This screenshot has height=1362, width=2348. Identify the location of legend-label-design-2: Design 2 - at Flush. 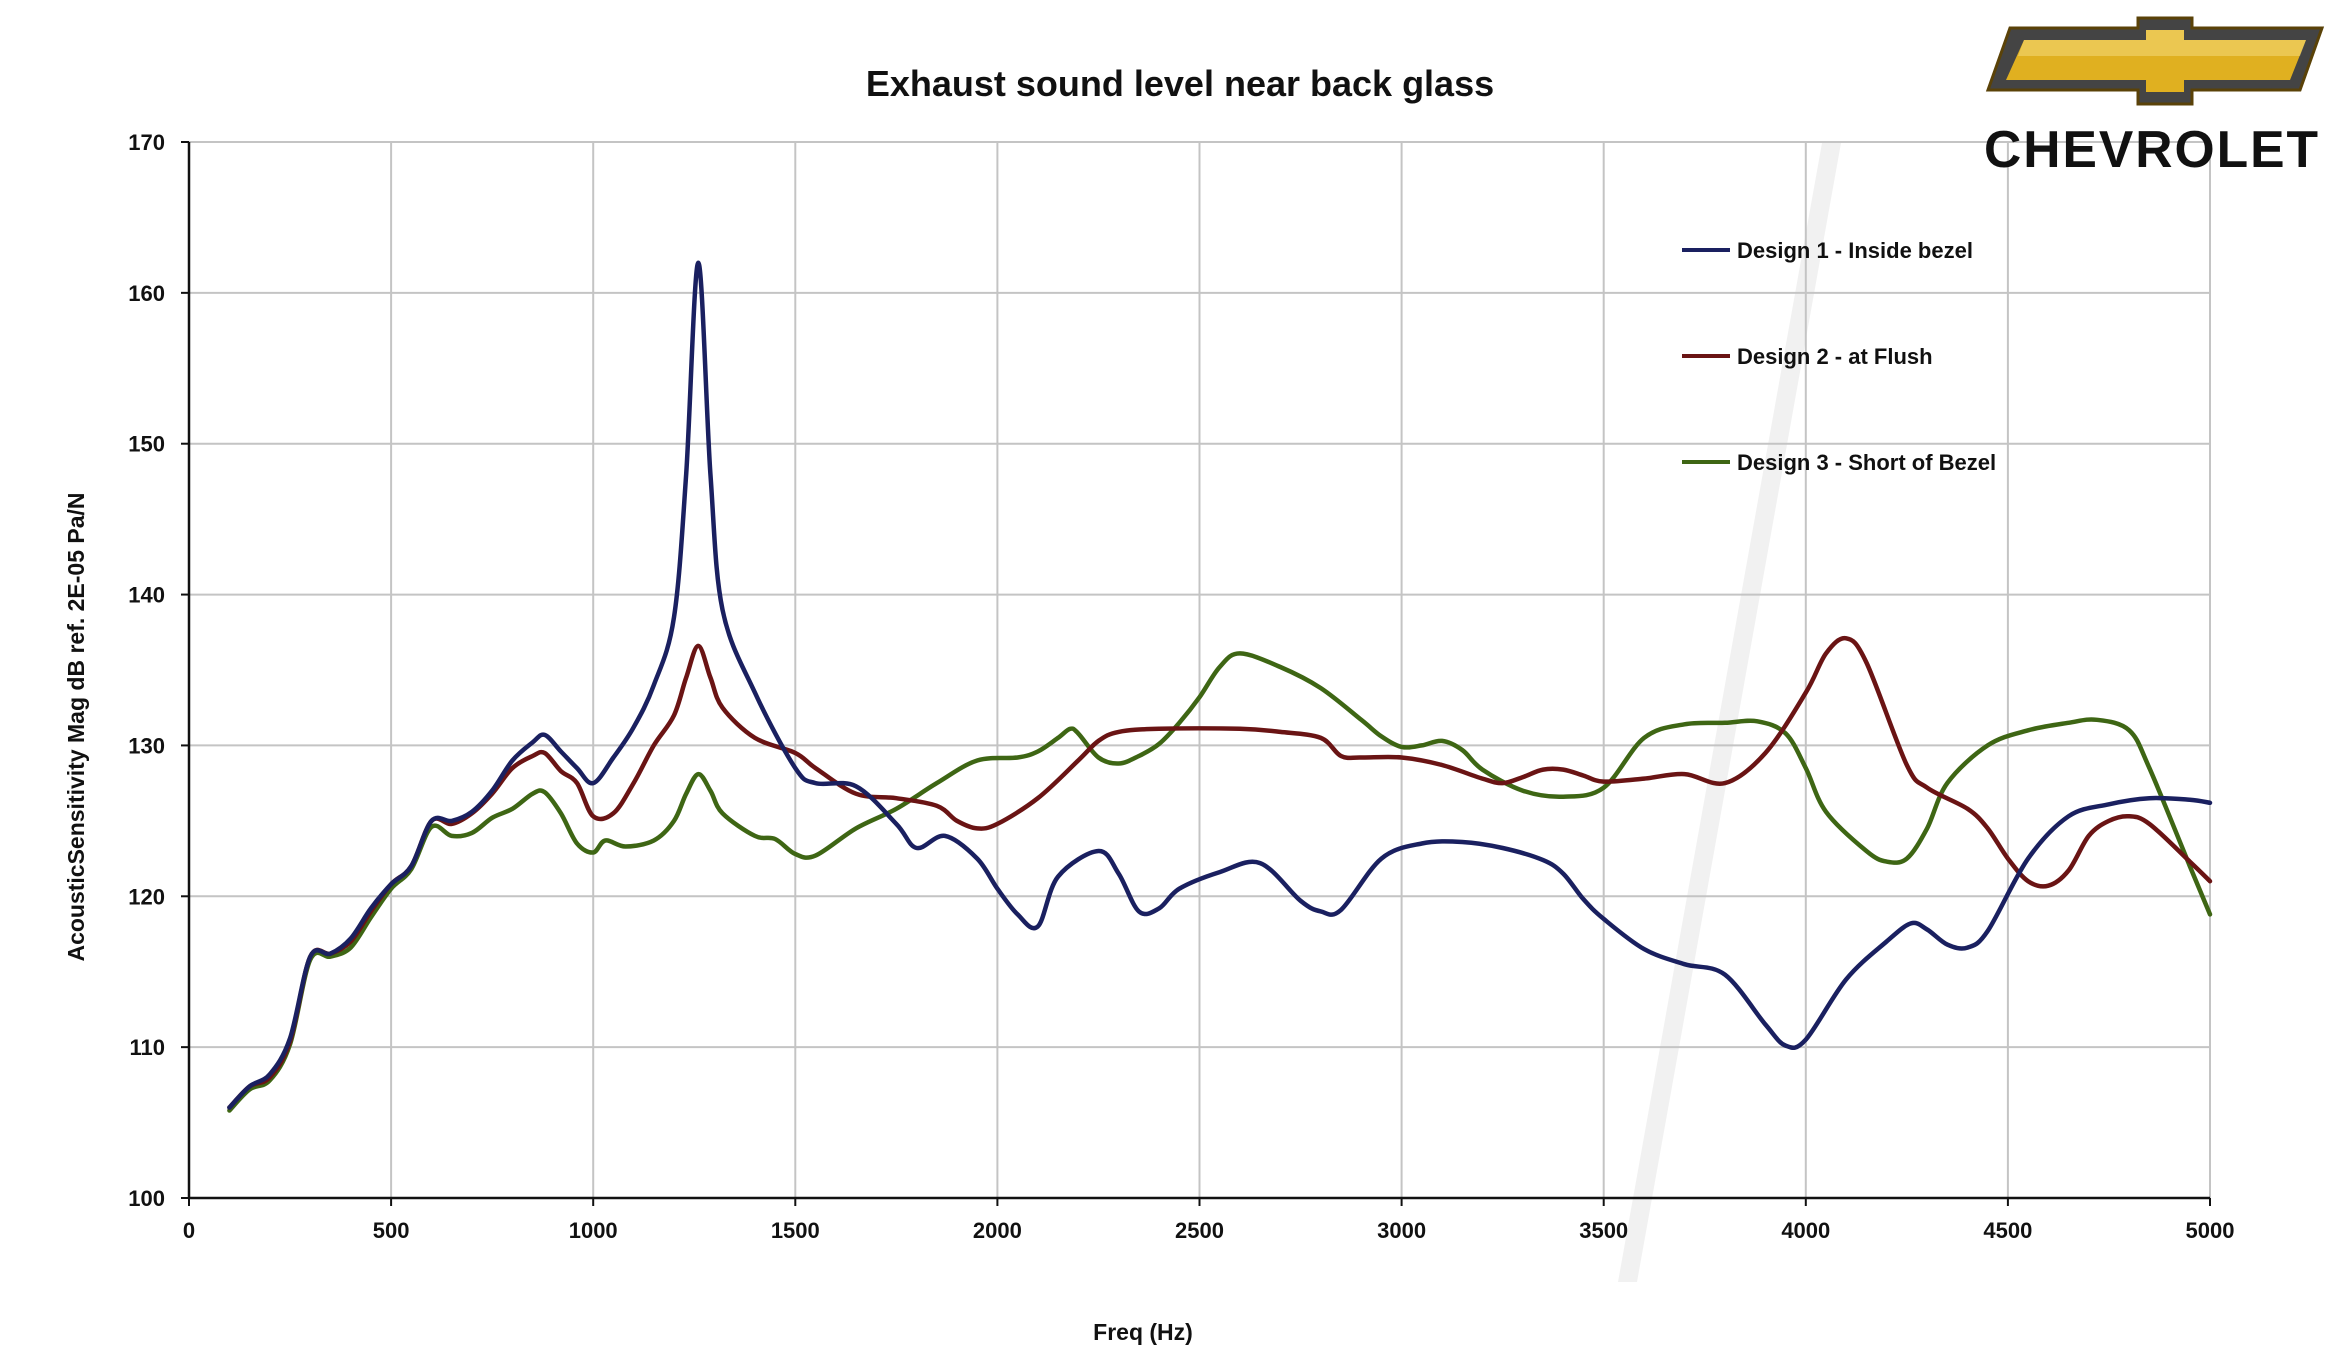
(1835, 356).